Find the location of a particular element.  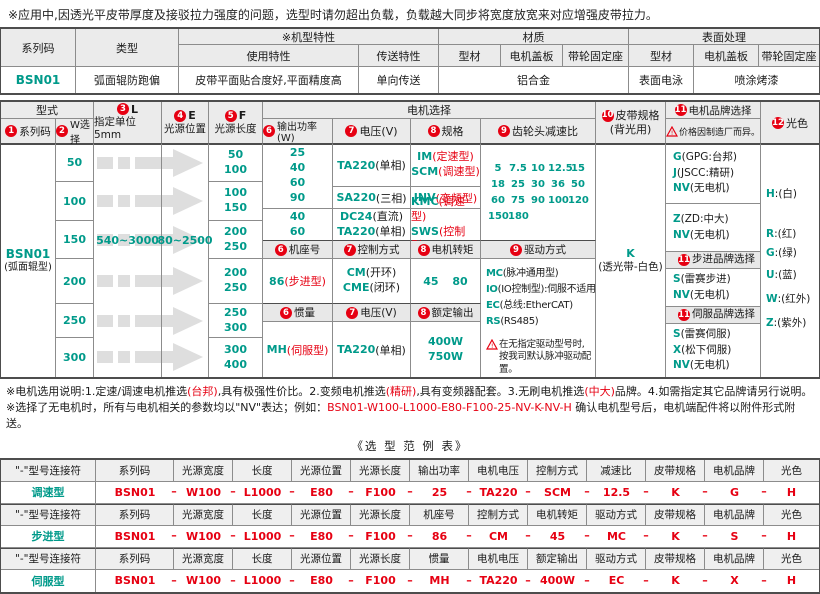

circled-number: 4 is located at coordinates (180, 115).